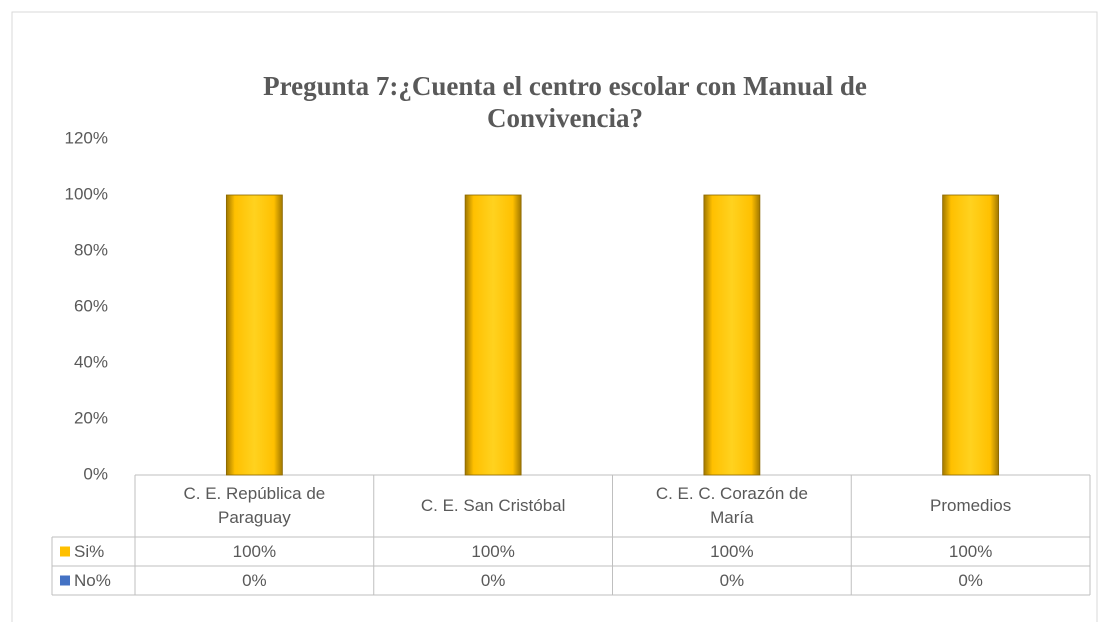 The width and height of the screenshot is (1109, 622). What do you see at coordinates (92, 580) in the screenshot?
I see `legend-label: No%` at bounding box center [92, 580].